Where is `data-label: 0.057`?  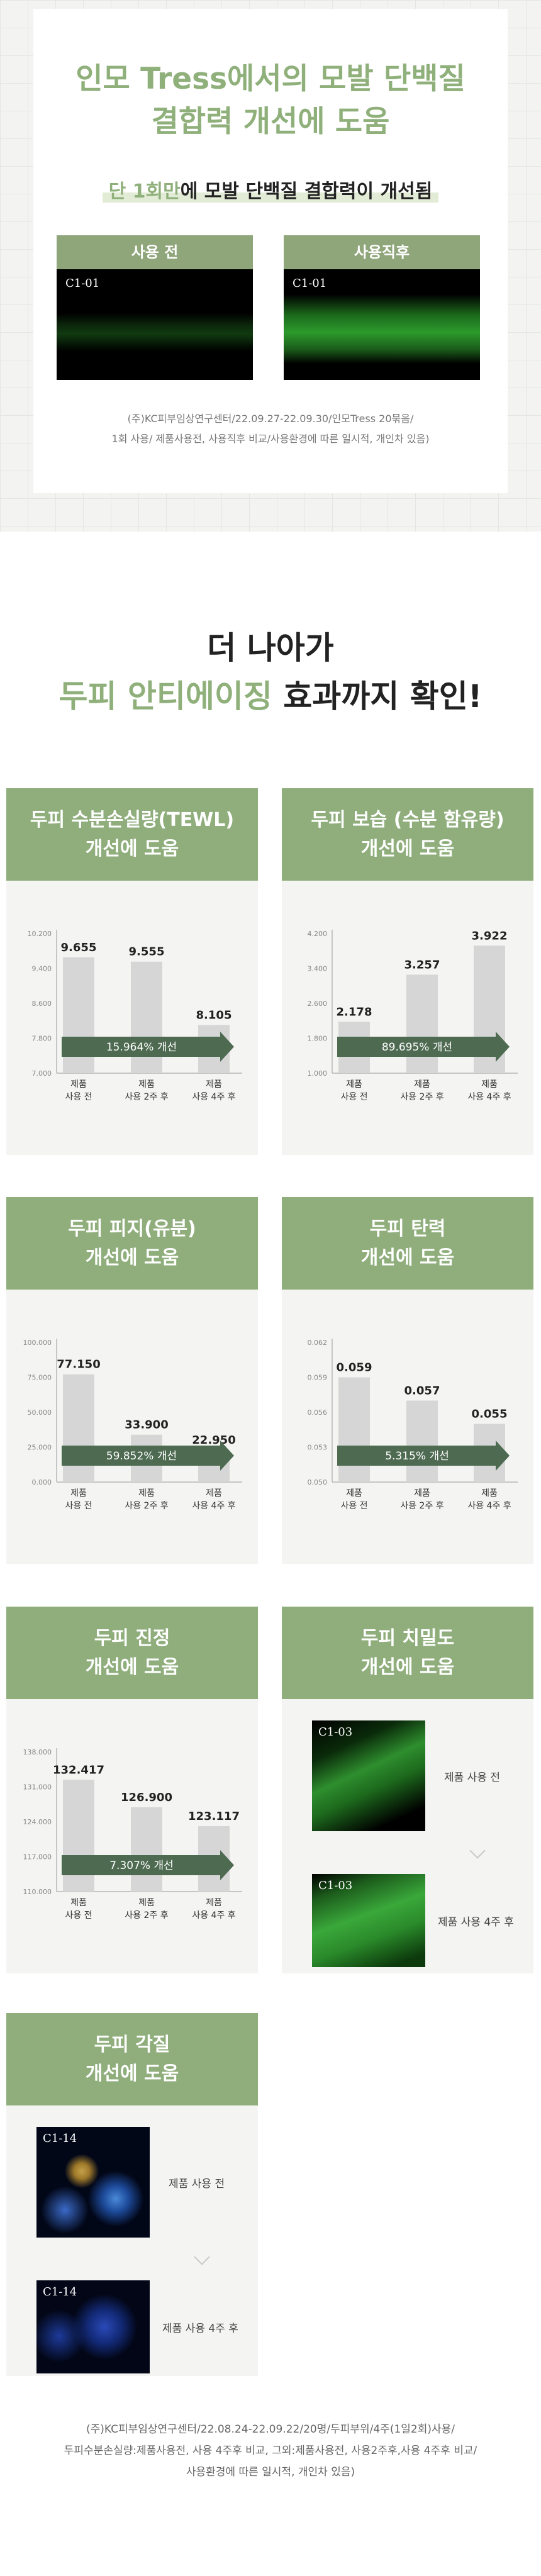 data-label: 0.057 is located at coordinates (422, 1391).